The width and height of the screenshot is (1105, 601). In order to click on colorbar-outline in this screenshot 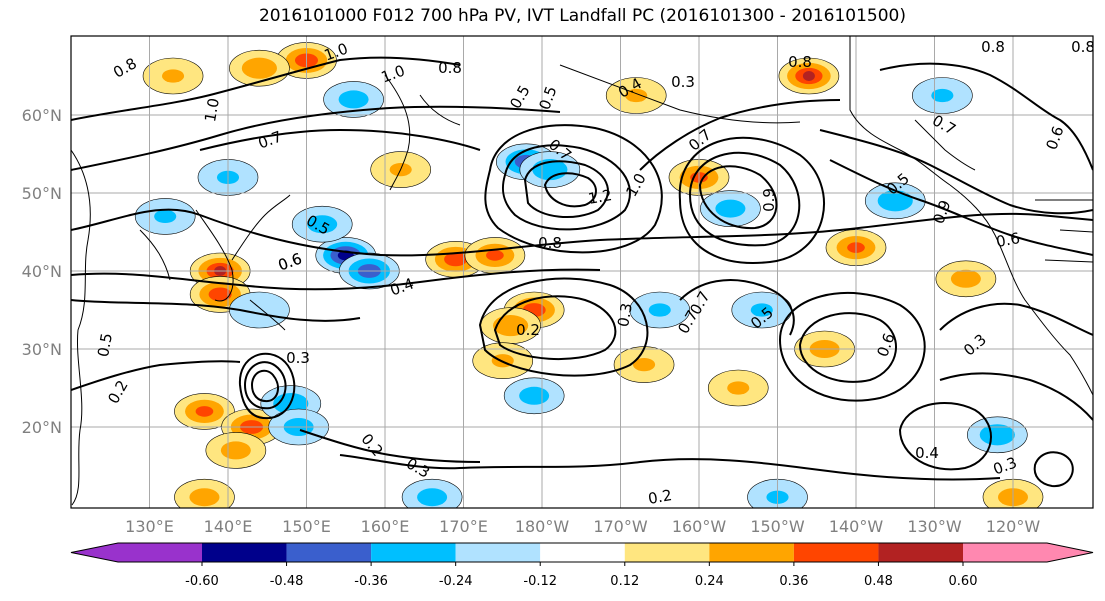, I will do `click(582, 552)`.